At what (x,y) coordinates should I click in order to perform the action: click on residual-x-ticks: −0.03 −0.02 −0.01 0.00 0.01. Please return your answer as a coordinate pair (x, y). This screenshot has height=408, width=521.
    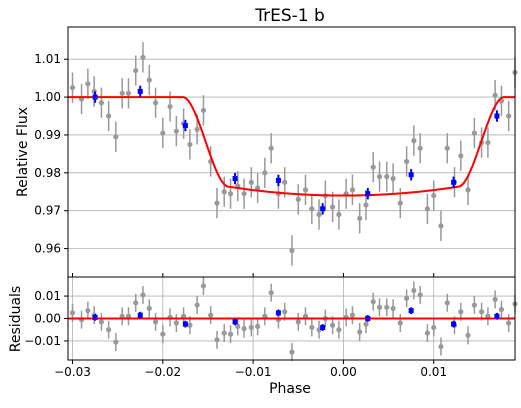
    Looking at the image, I should click on (250, 369).